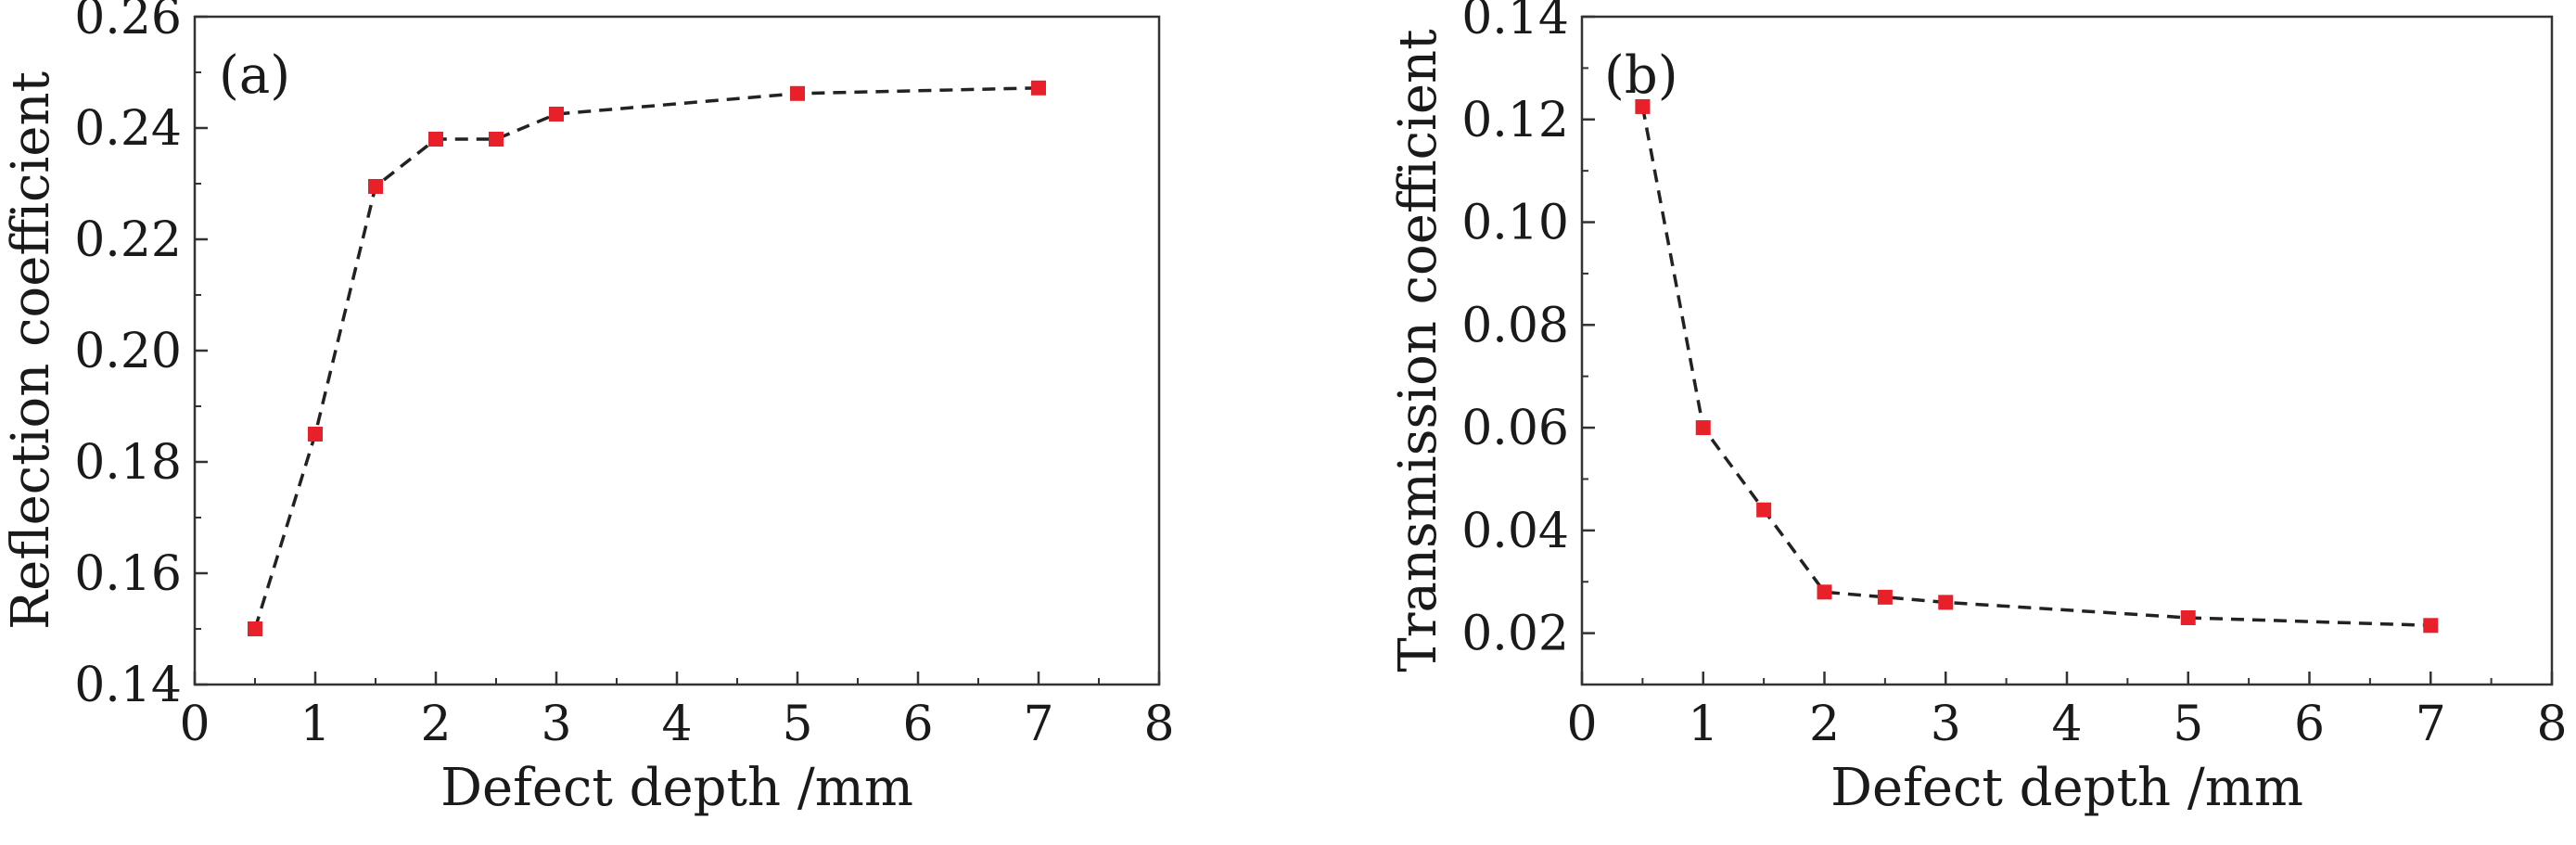  Describe the element at coordinates (1418, 350) in the screenshot. I see `y-axis-title: Transmission coefficient` at that location.